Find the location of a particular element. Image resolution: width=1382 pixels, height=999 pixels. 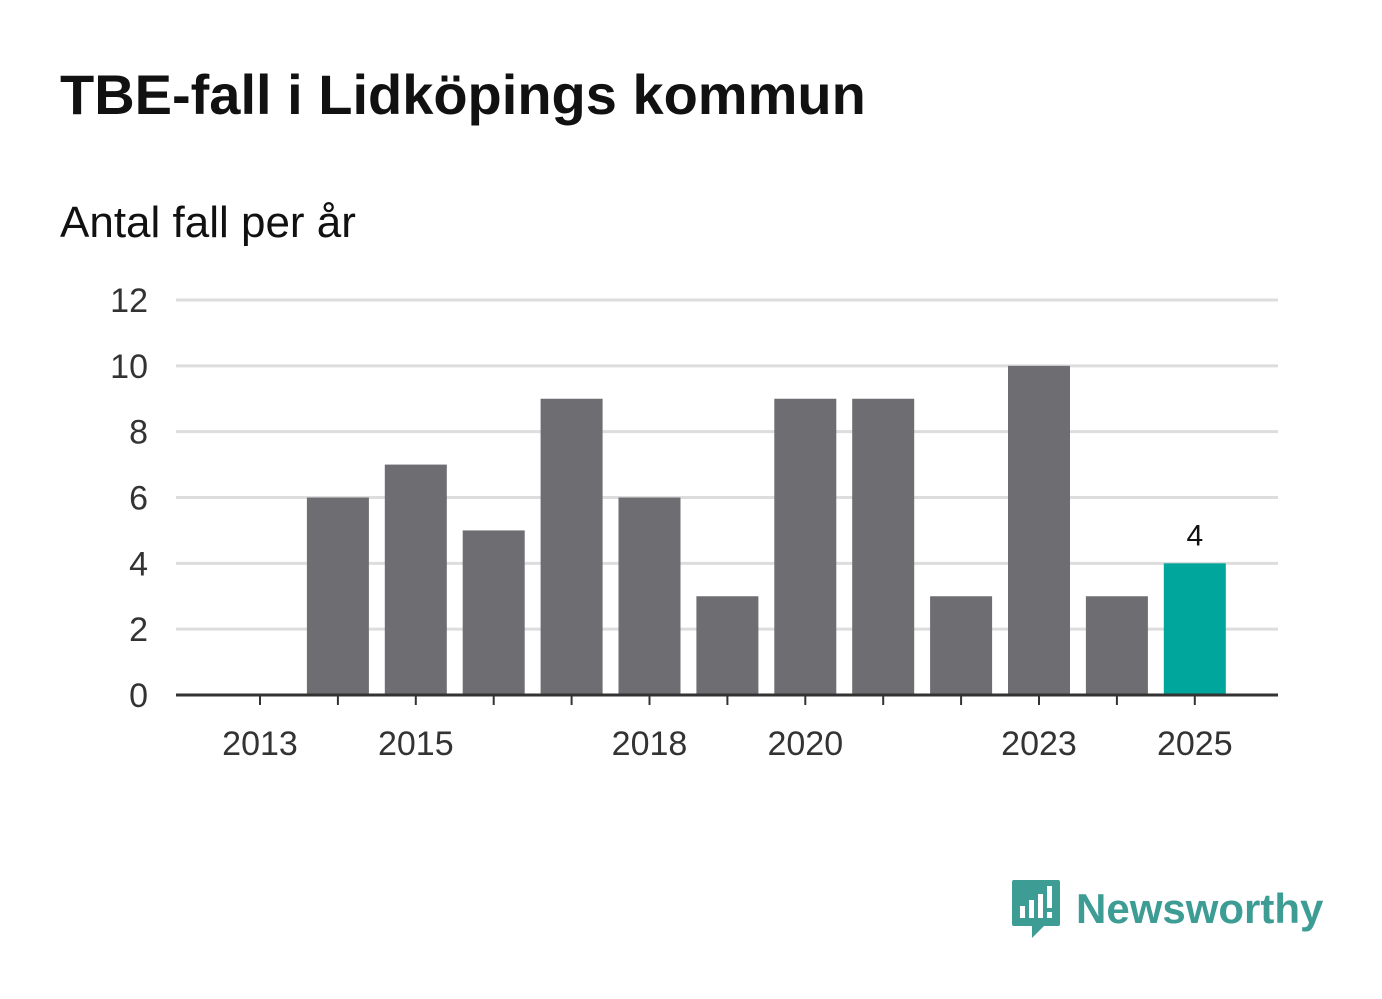

x-tick-label: 2023 is located at coordinates (1039, 744).